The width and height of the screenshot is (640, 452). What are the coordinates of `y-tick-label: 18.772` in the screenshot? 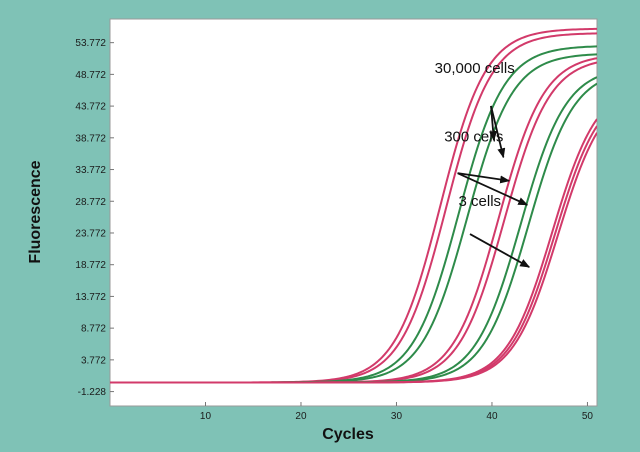 It's located at (90, 265).